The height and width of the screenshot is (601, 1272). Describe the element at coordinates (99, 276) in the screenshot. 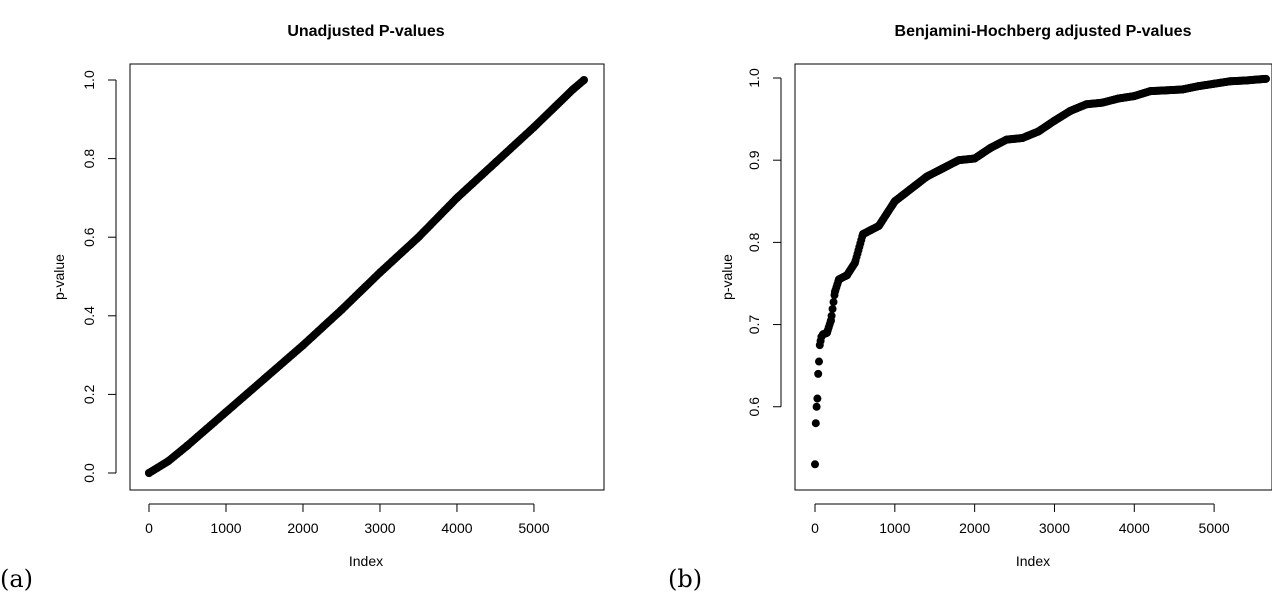

I see `panel-a-y-axis: 0.0 0.2 0.4 0.6 0.8 1.0` at that location.